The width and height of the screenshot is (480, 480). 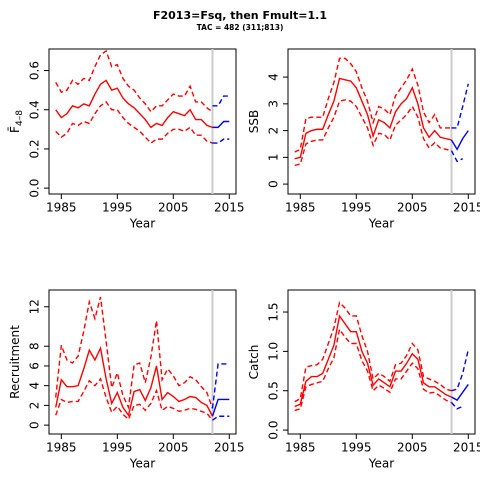 I want to click on y-axis-label-main: F̄, so click(x=14, y=129).